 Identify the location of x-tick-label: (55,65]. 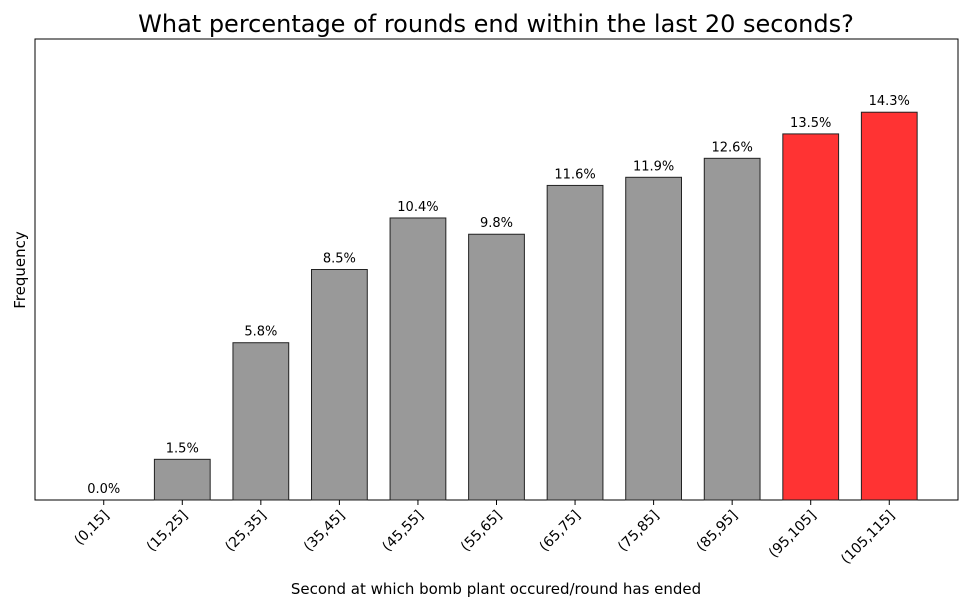
(481, 531).